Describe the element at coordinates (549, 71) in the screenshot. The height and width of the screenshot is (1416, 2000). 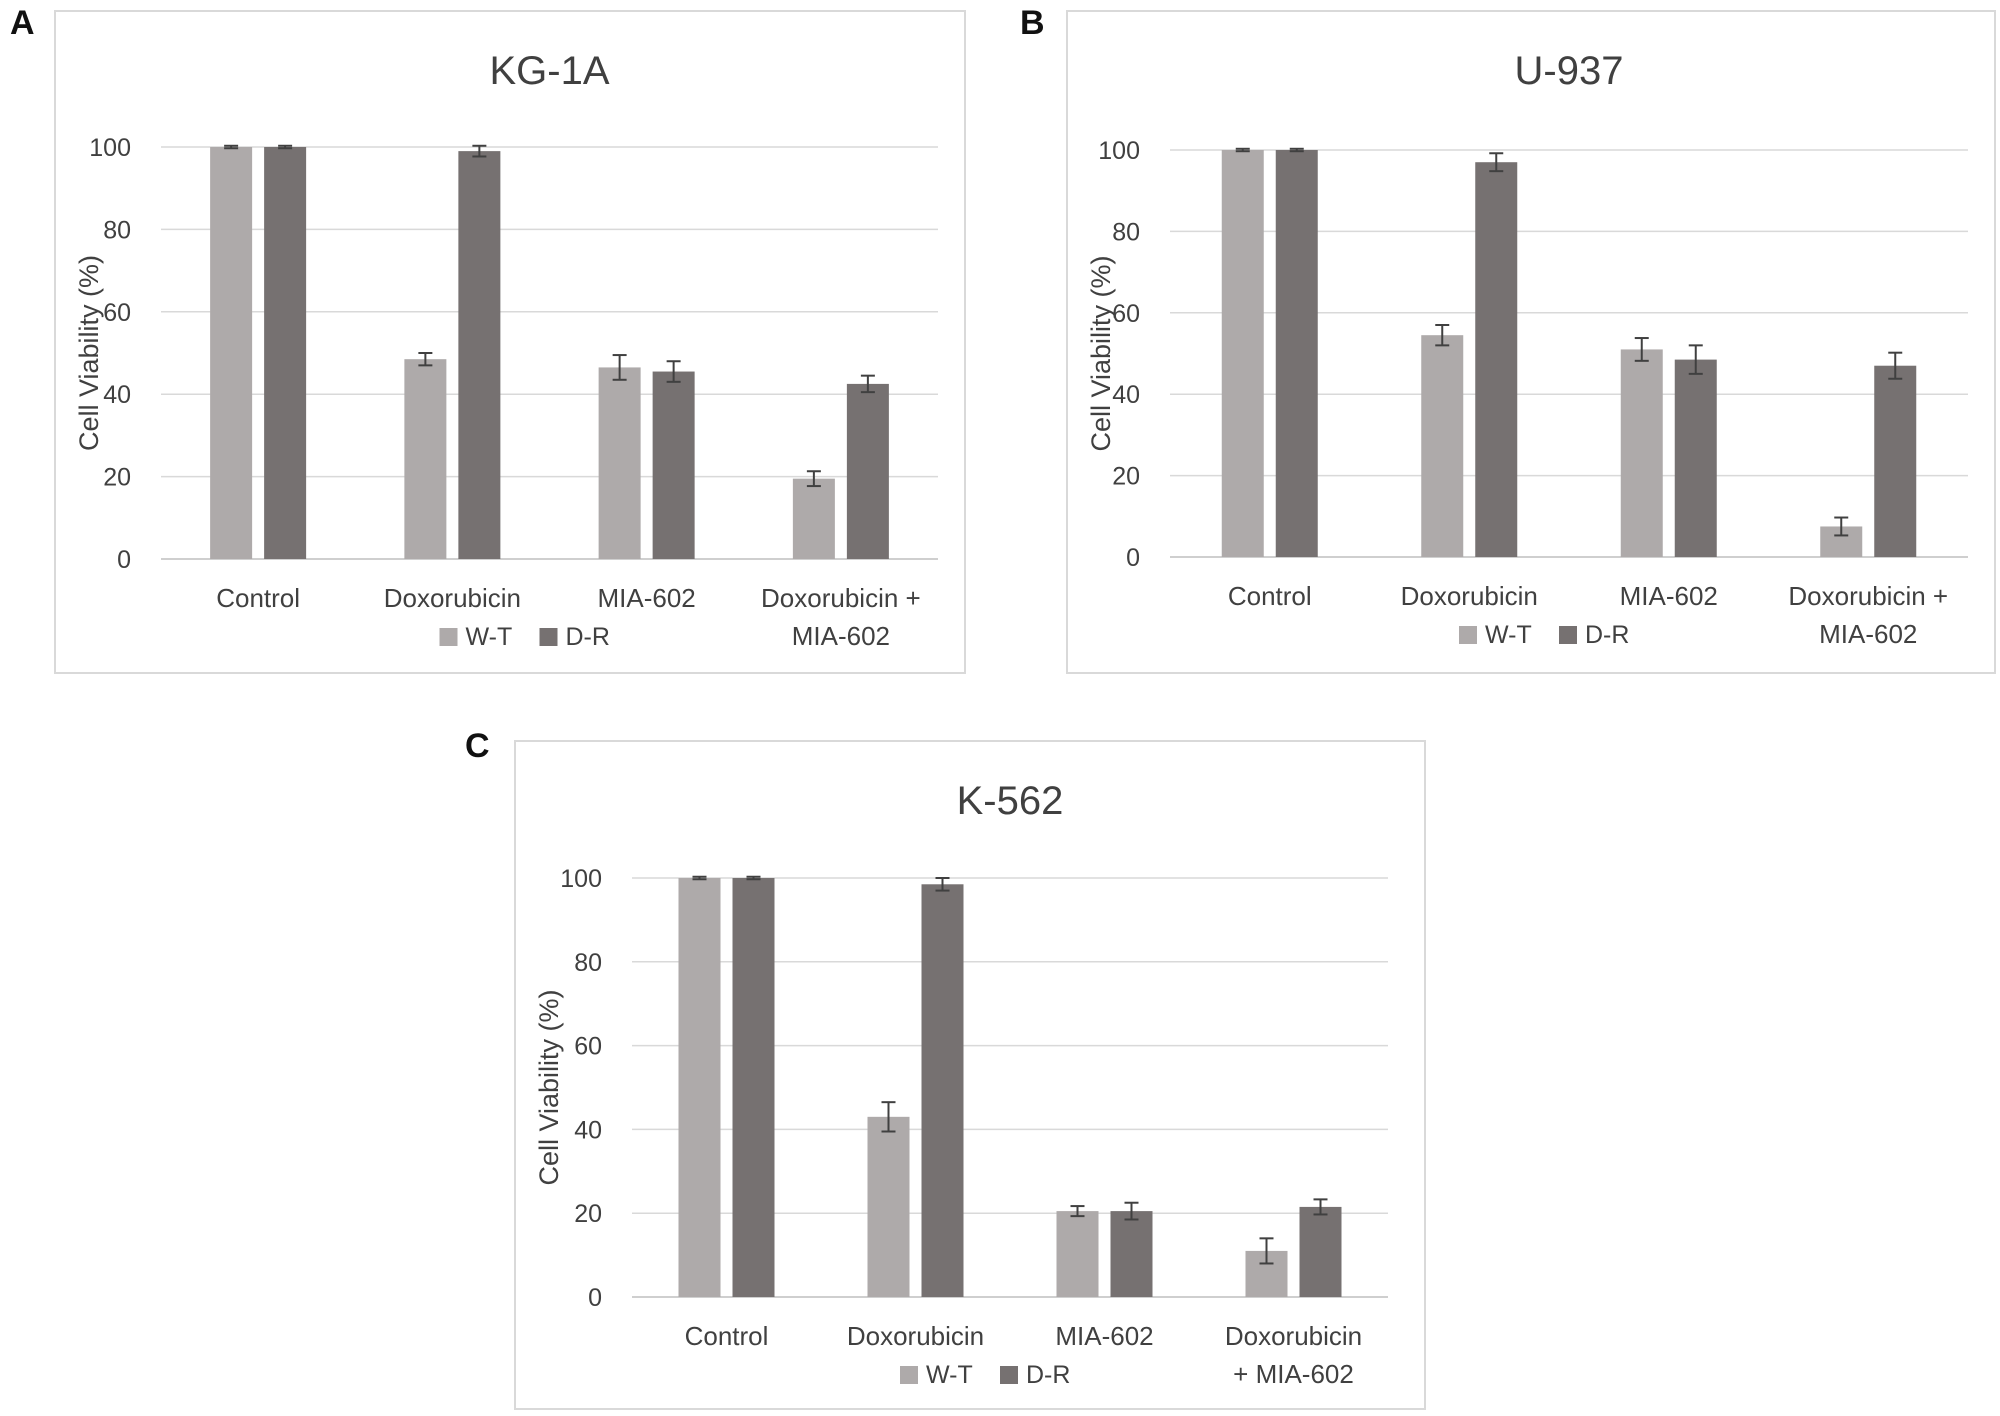
I see `chart-title: KG-1A` at that location.